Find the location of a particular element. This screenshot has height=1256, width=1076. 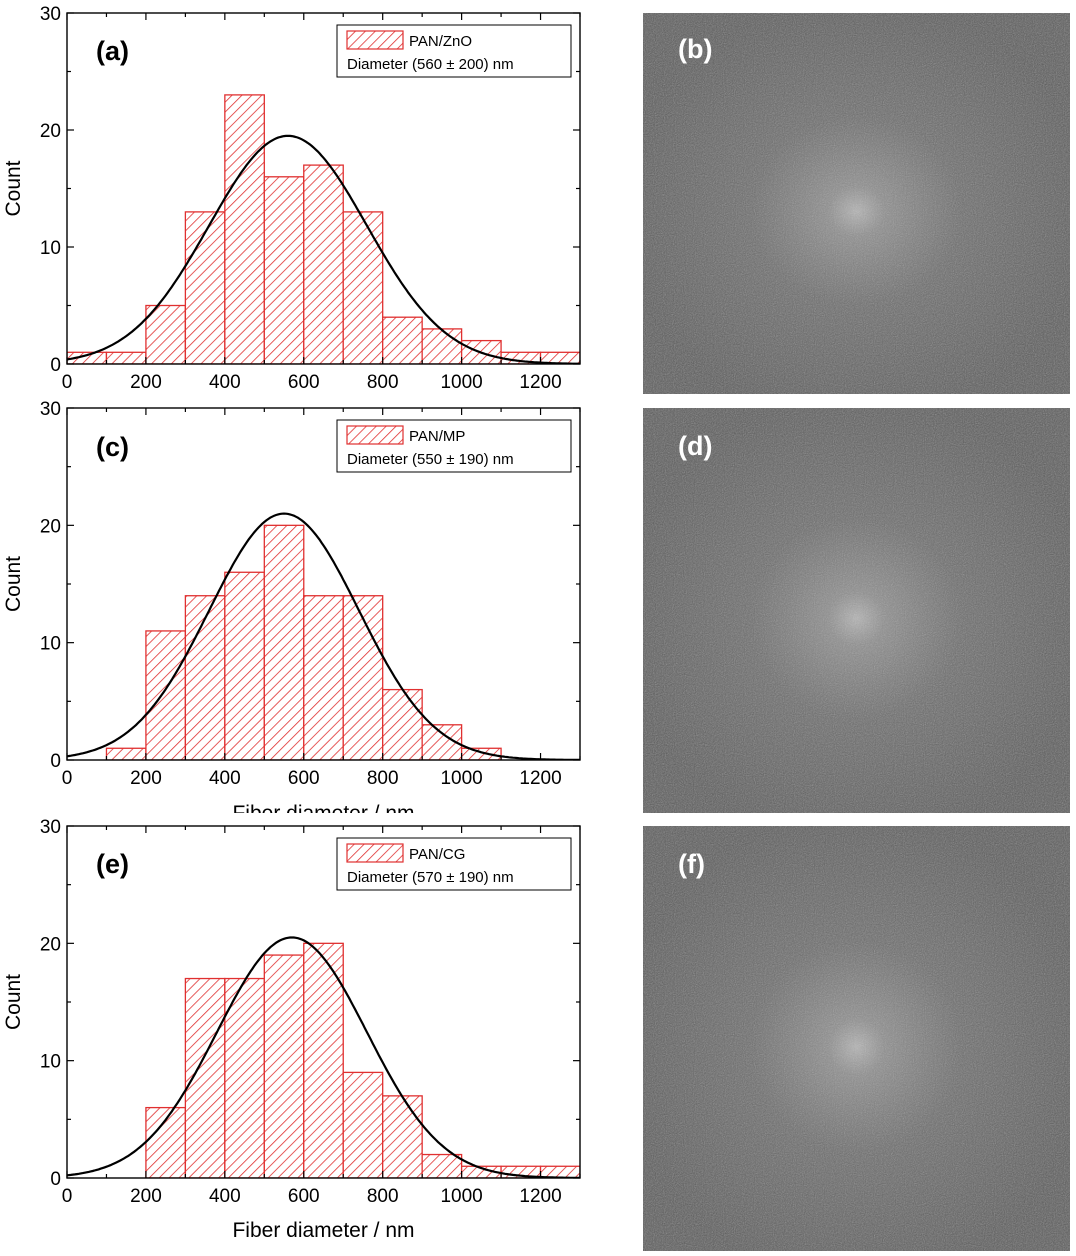

fft-image-f: (f) is located at coordinates (856, 1038).